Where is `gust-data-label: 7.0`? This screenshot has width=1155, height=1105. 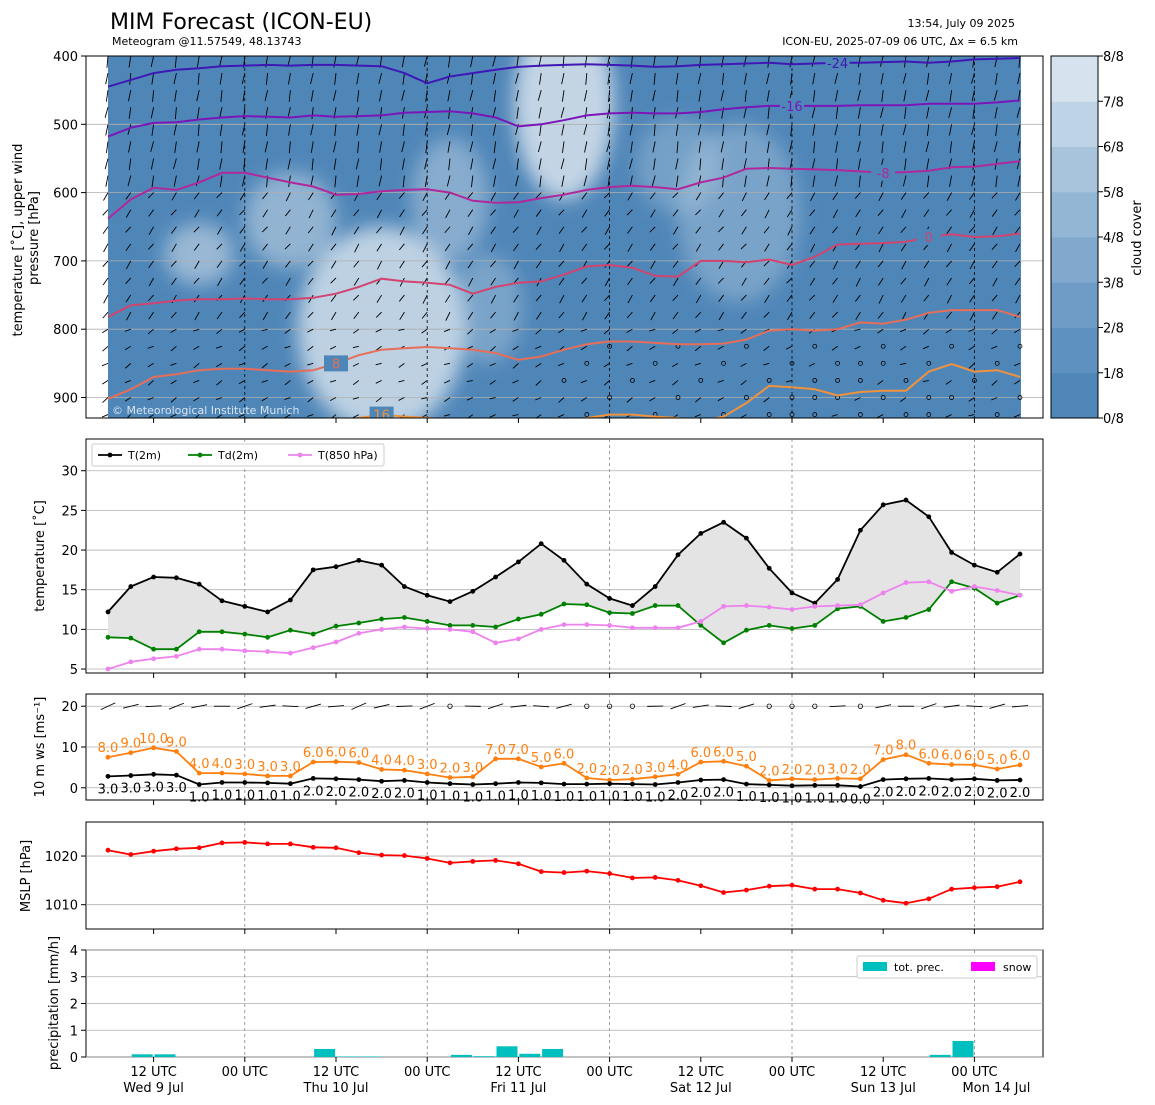 gust-data-label: 7.0 is located at coordinates (883, 751).